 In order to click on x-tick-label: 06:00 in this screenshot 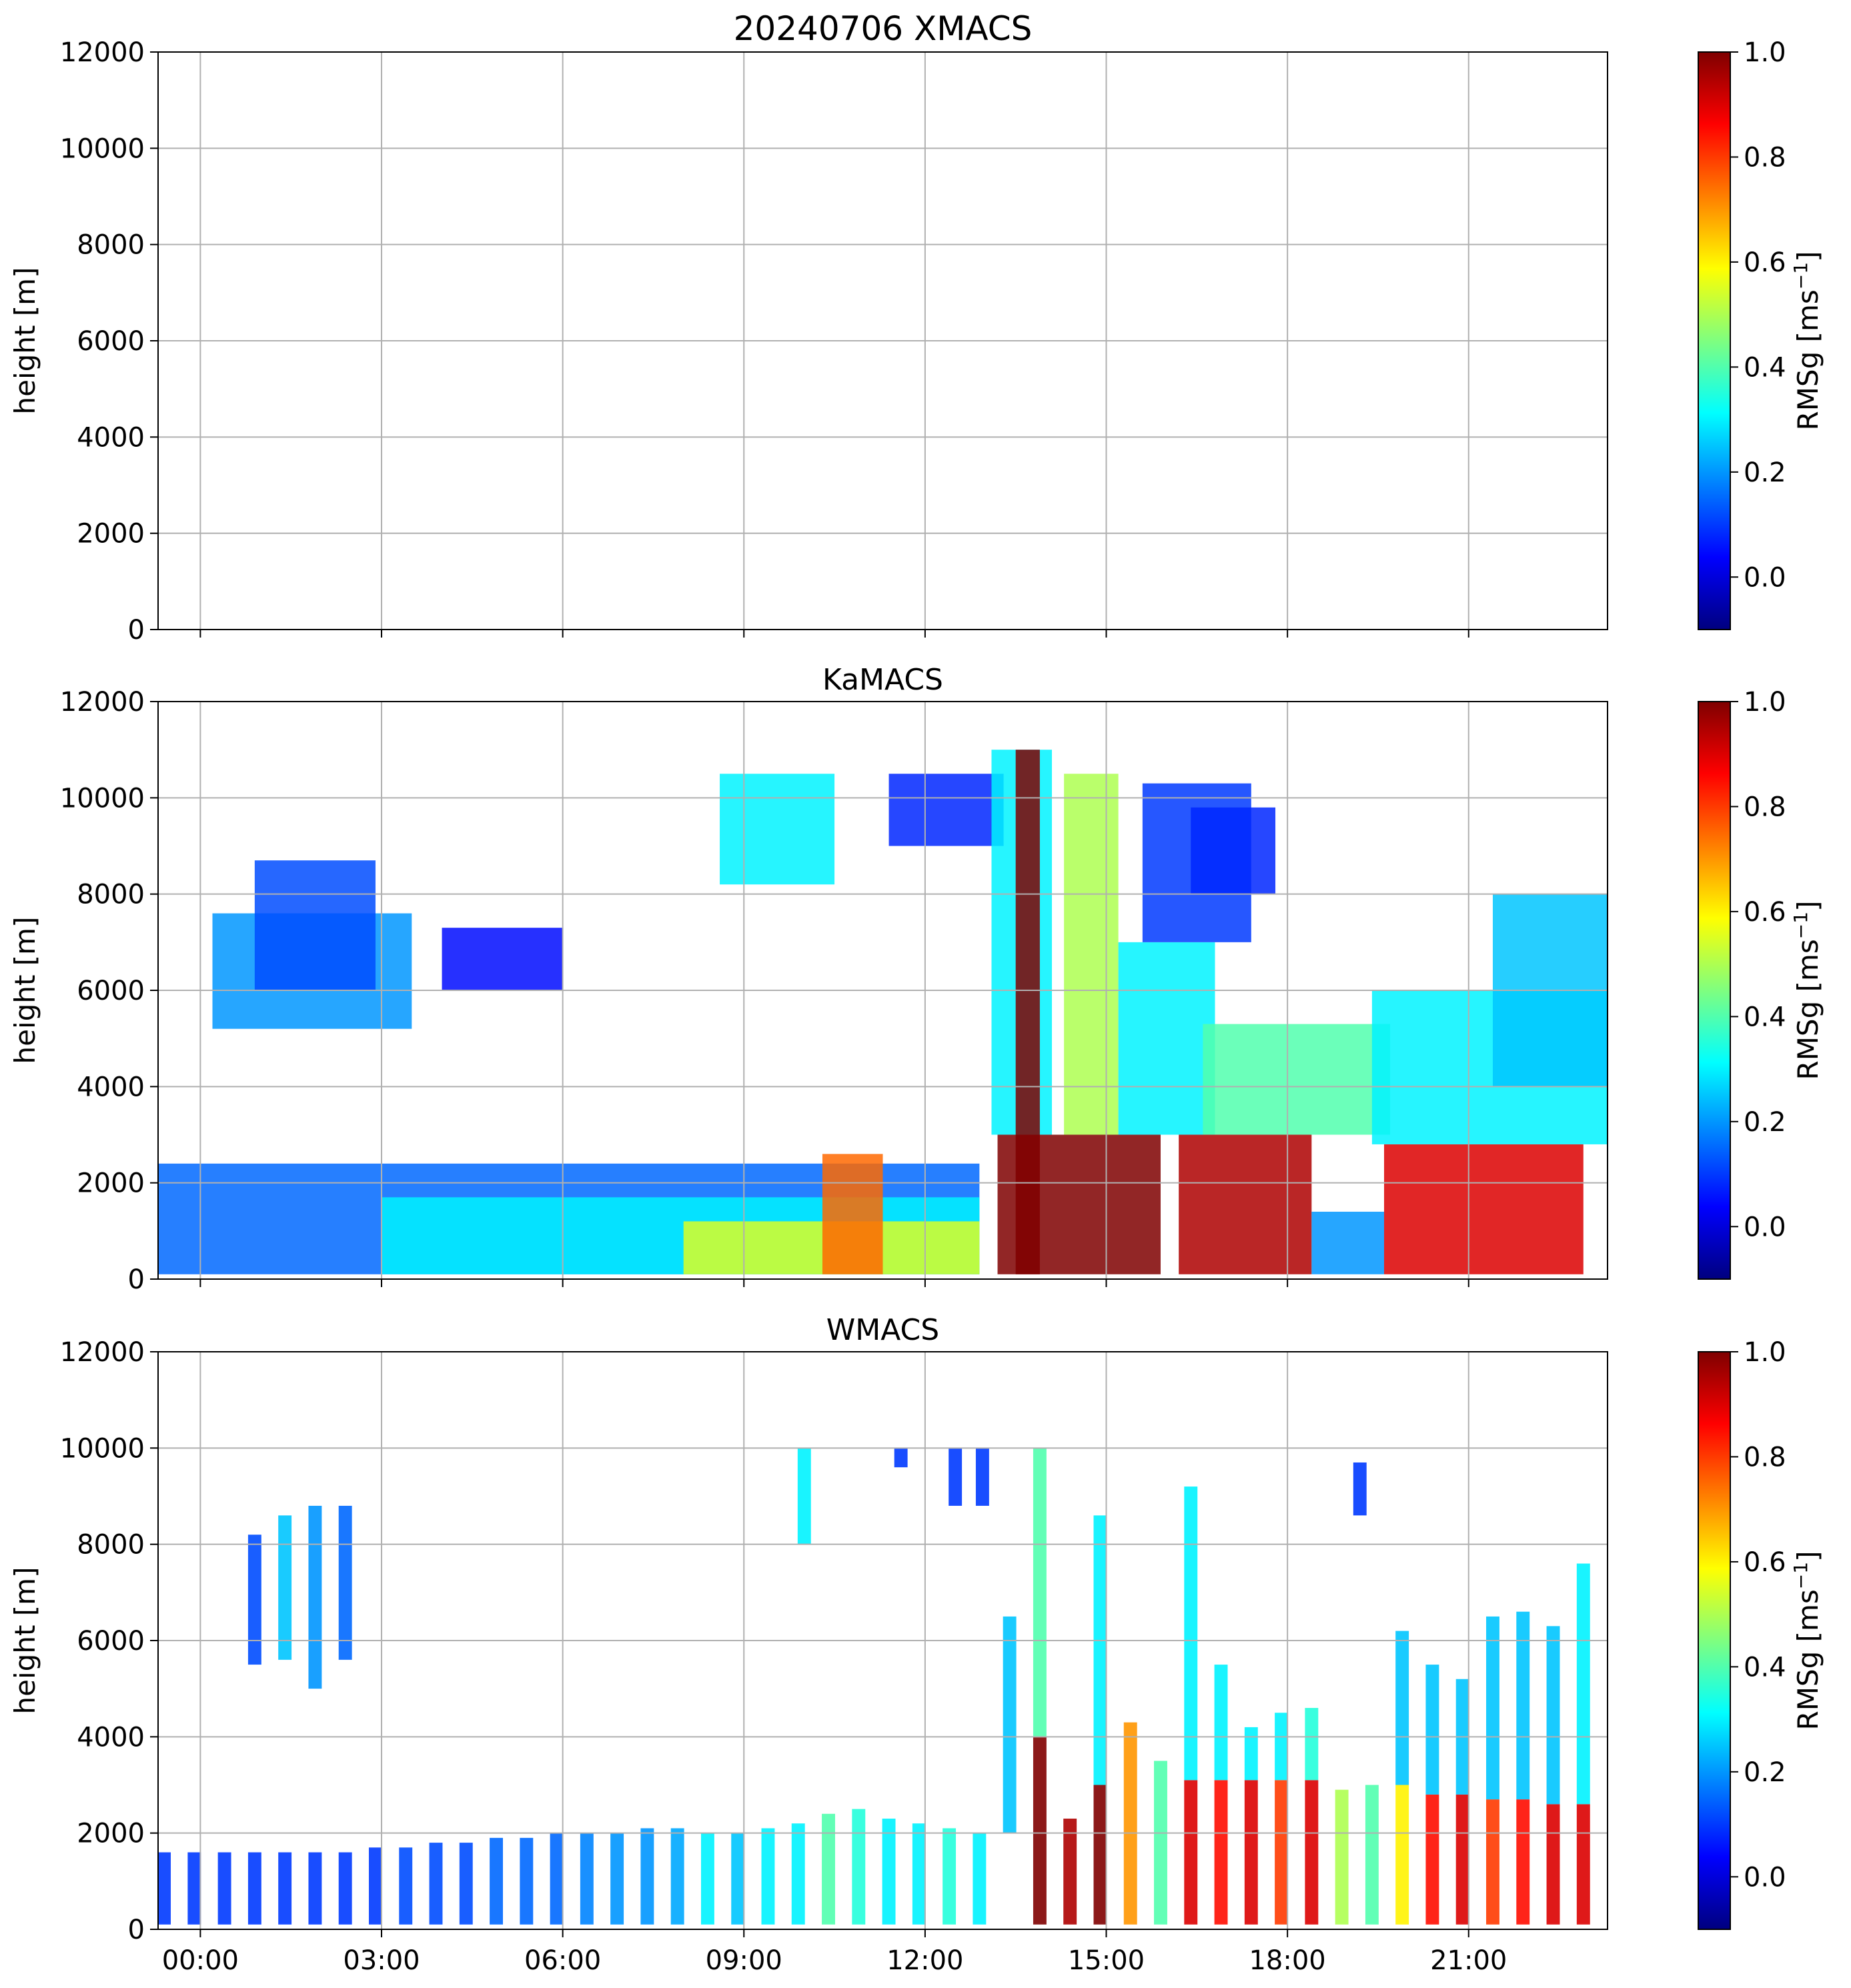, I will do `click(562, 1961)`.